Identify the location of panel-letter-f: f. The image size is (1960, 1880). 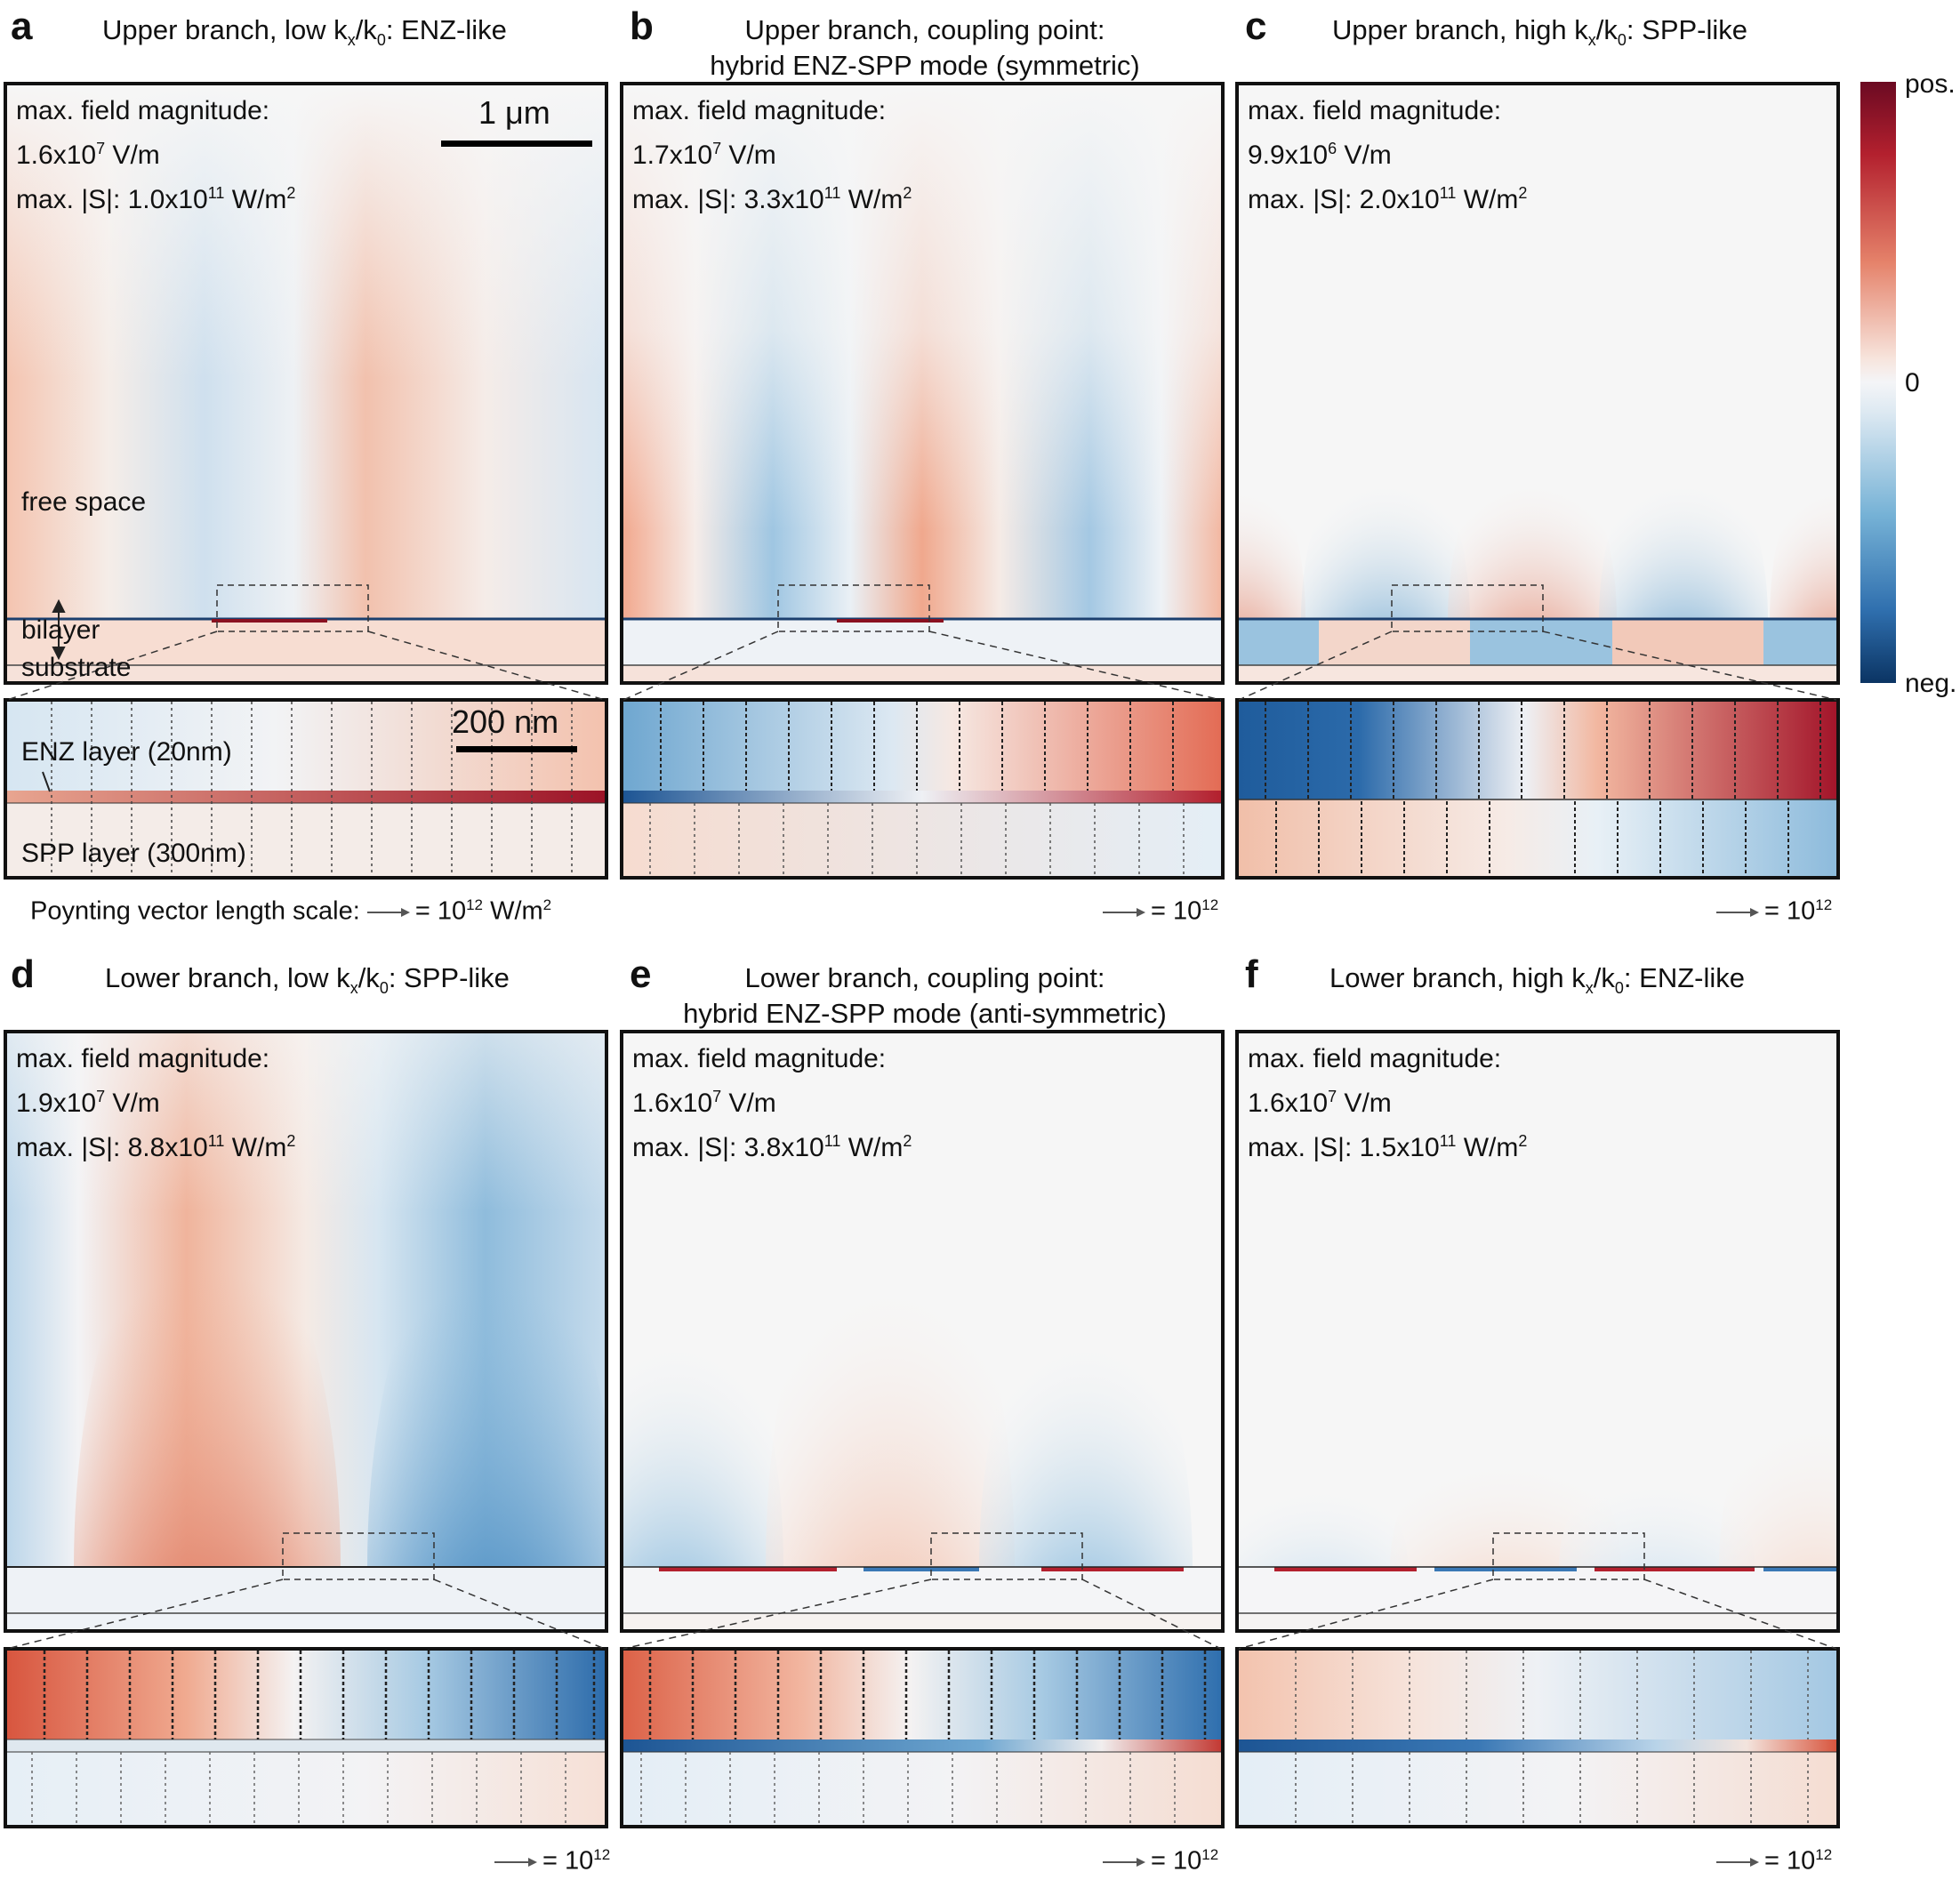
(1251, 974).